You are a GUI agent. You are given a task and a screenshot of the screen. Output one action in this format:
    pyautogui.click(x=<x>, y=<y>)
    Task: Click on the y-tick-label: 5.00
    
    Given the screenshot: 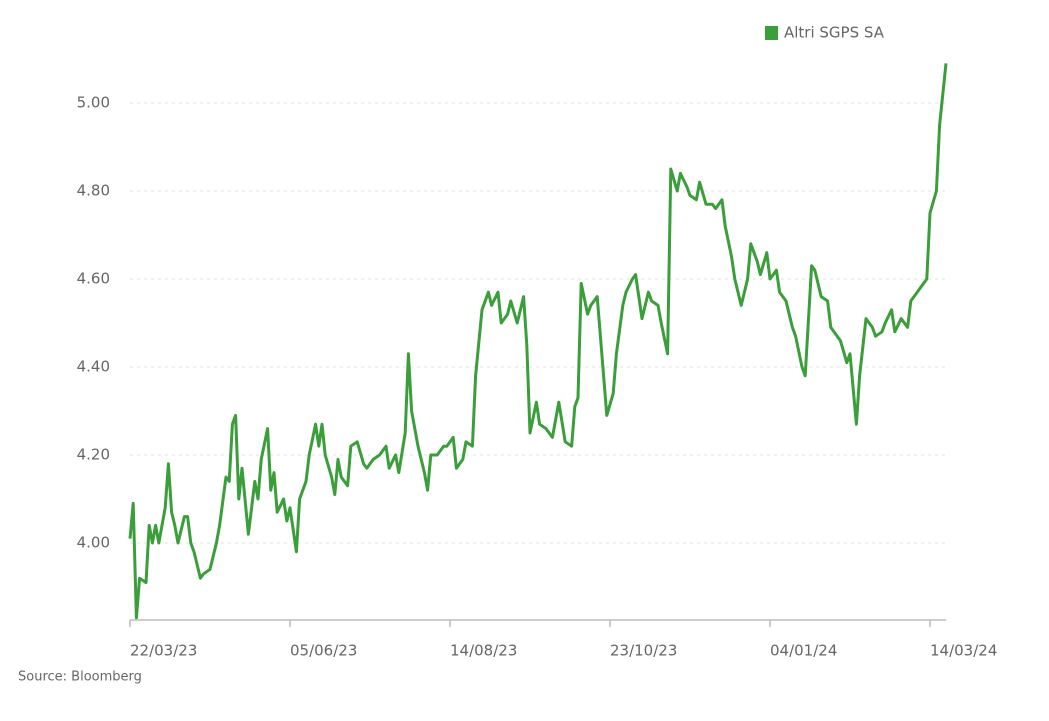 What is the action you would take?
    pyautogui.click(x=93, y=102)
    